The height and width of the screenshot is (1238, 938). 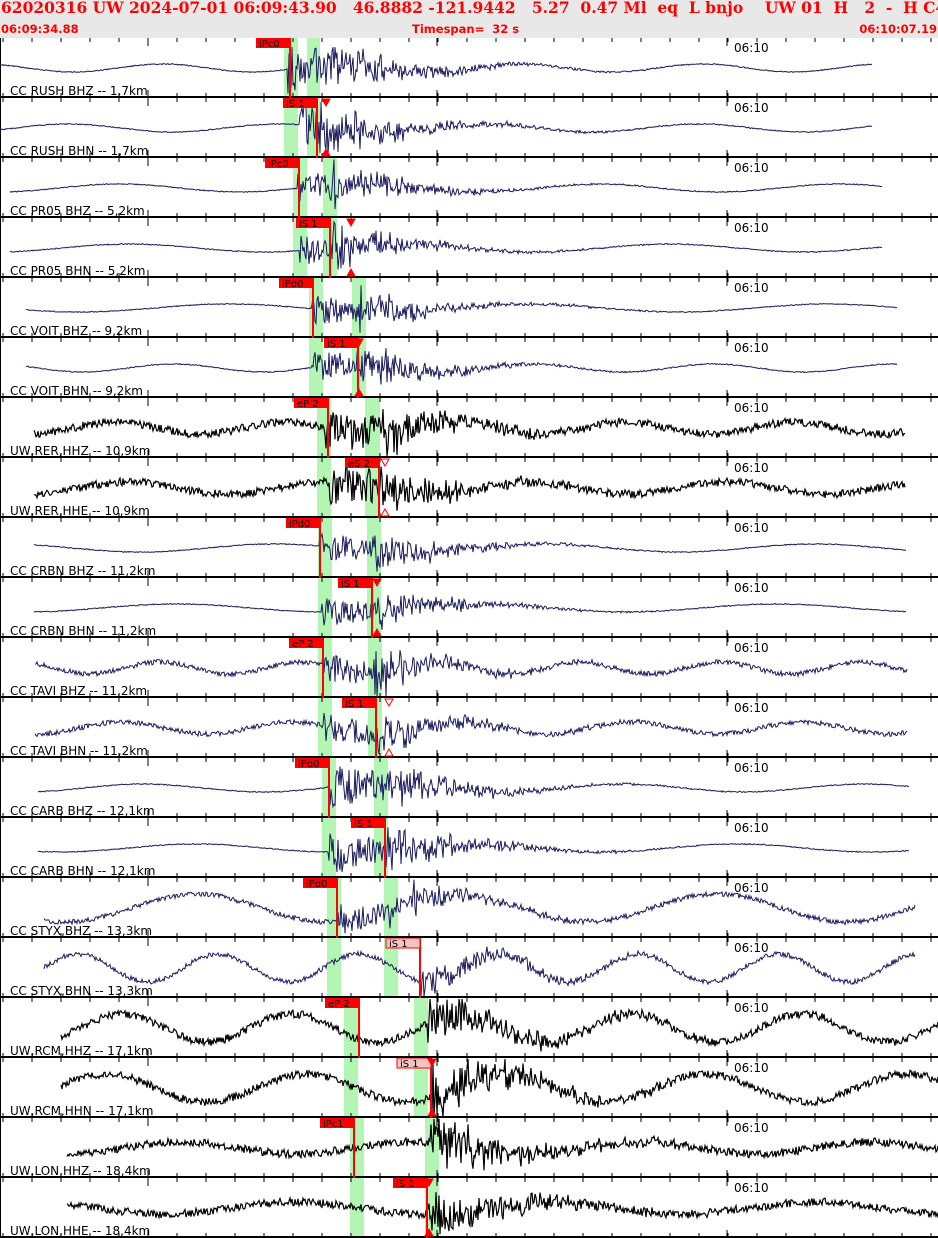 What do you see at coordinates (81, 931) in the screenshot?
I see `channel-label: CC STYX,BHZ -- 13,3km` at bounding box center [81, 931].